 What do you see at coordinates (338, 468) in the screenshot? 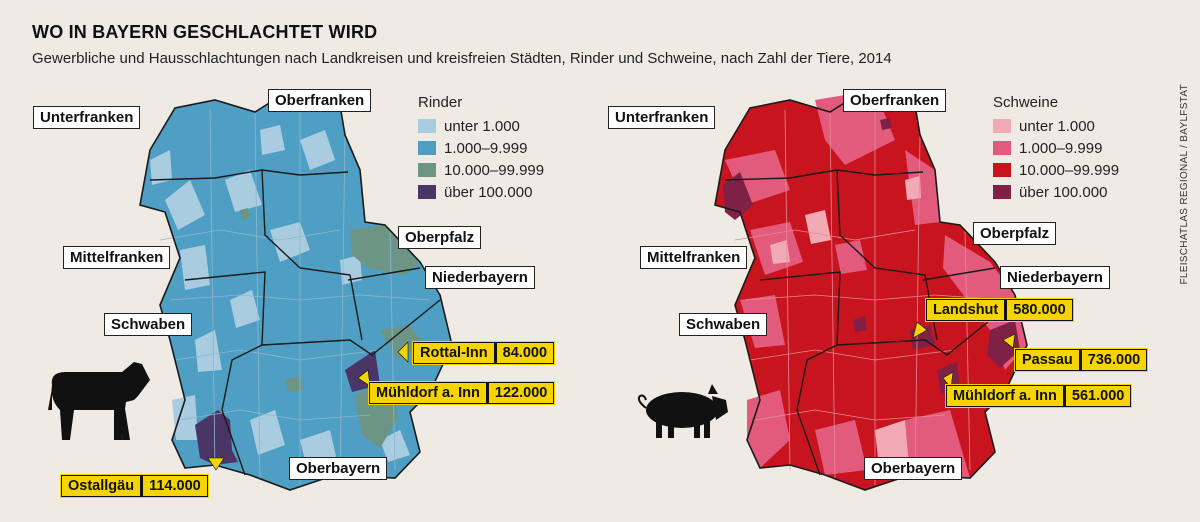
I see `label-oberbayern-rinder: Oberbayern` at bounding box center [338, 468].